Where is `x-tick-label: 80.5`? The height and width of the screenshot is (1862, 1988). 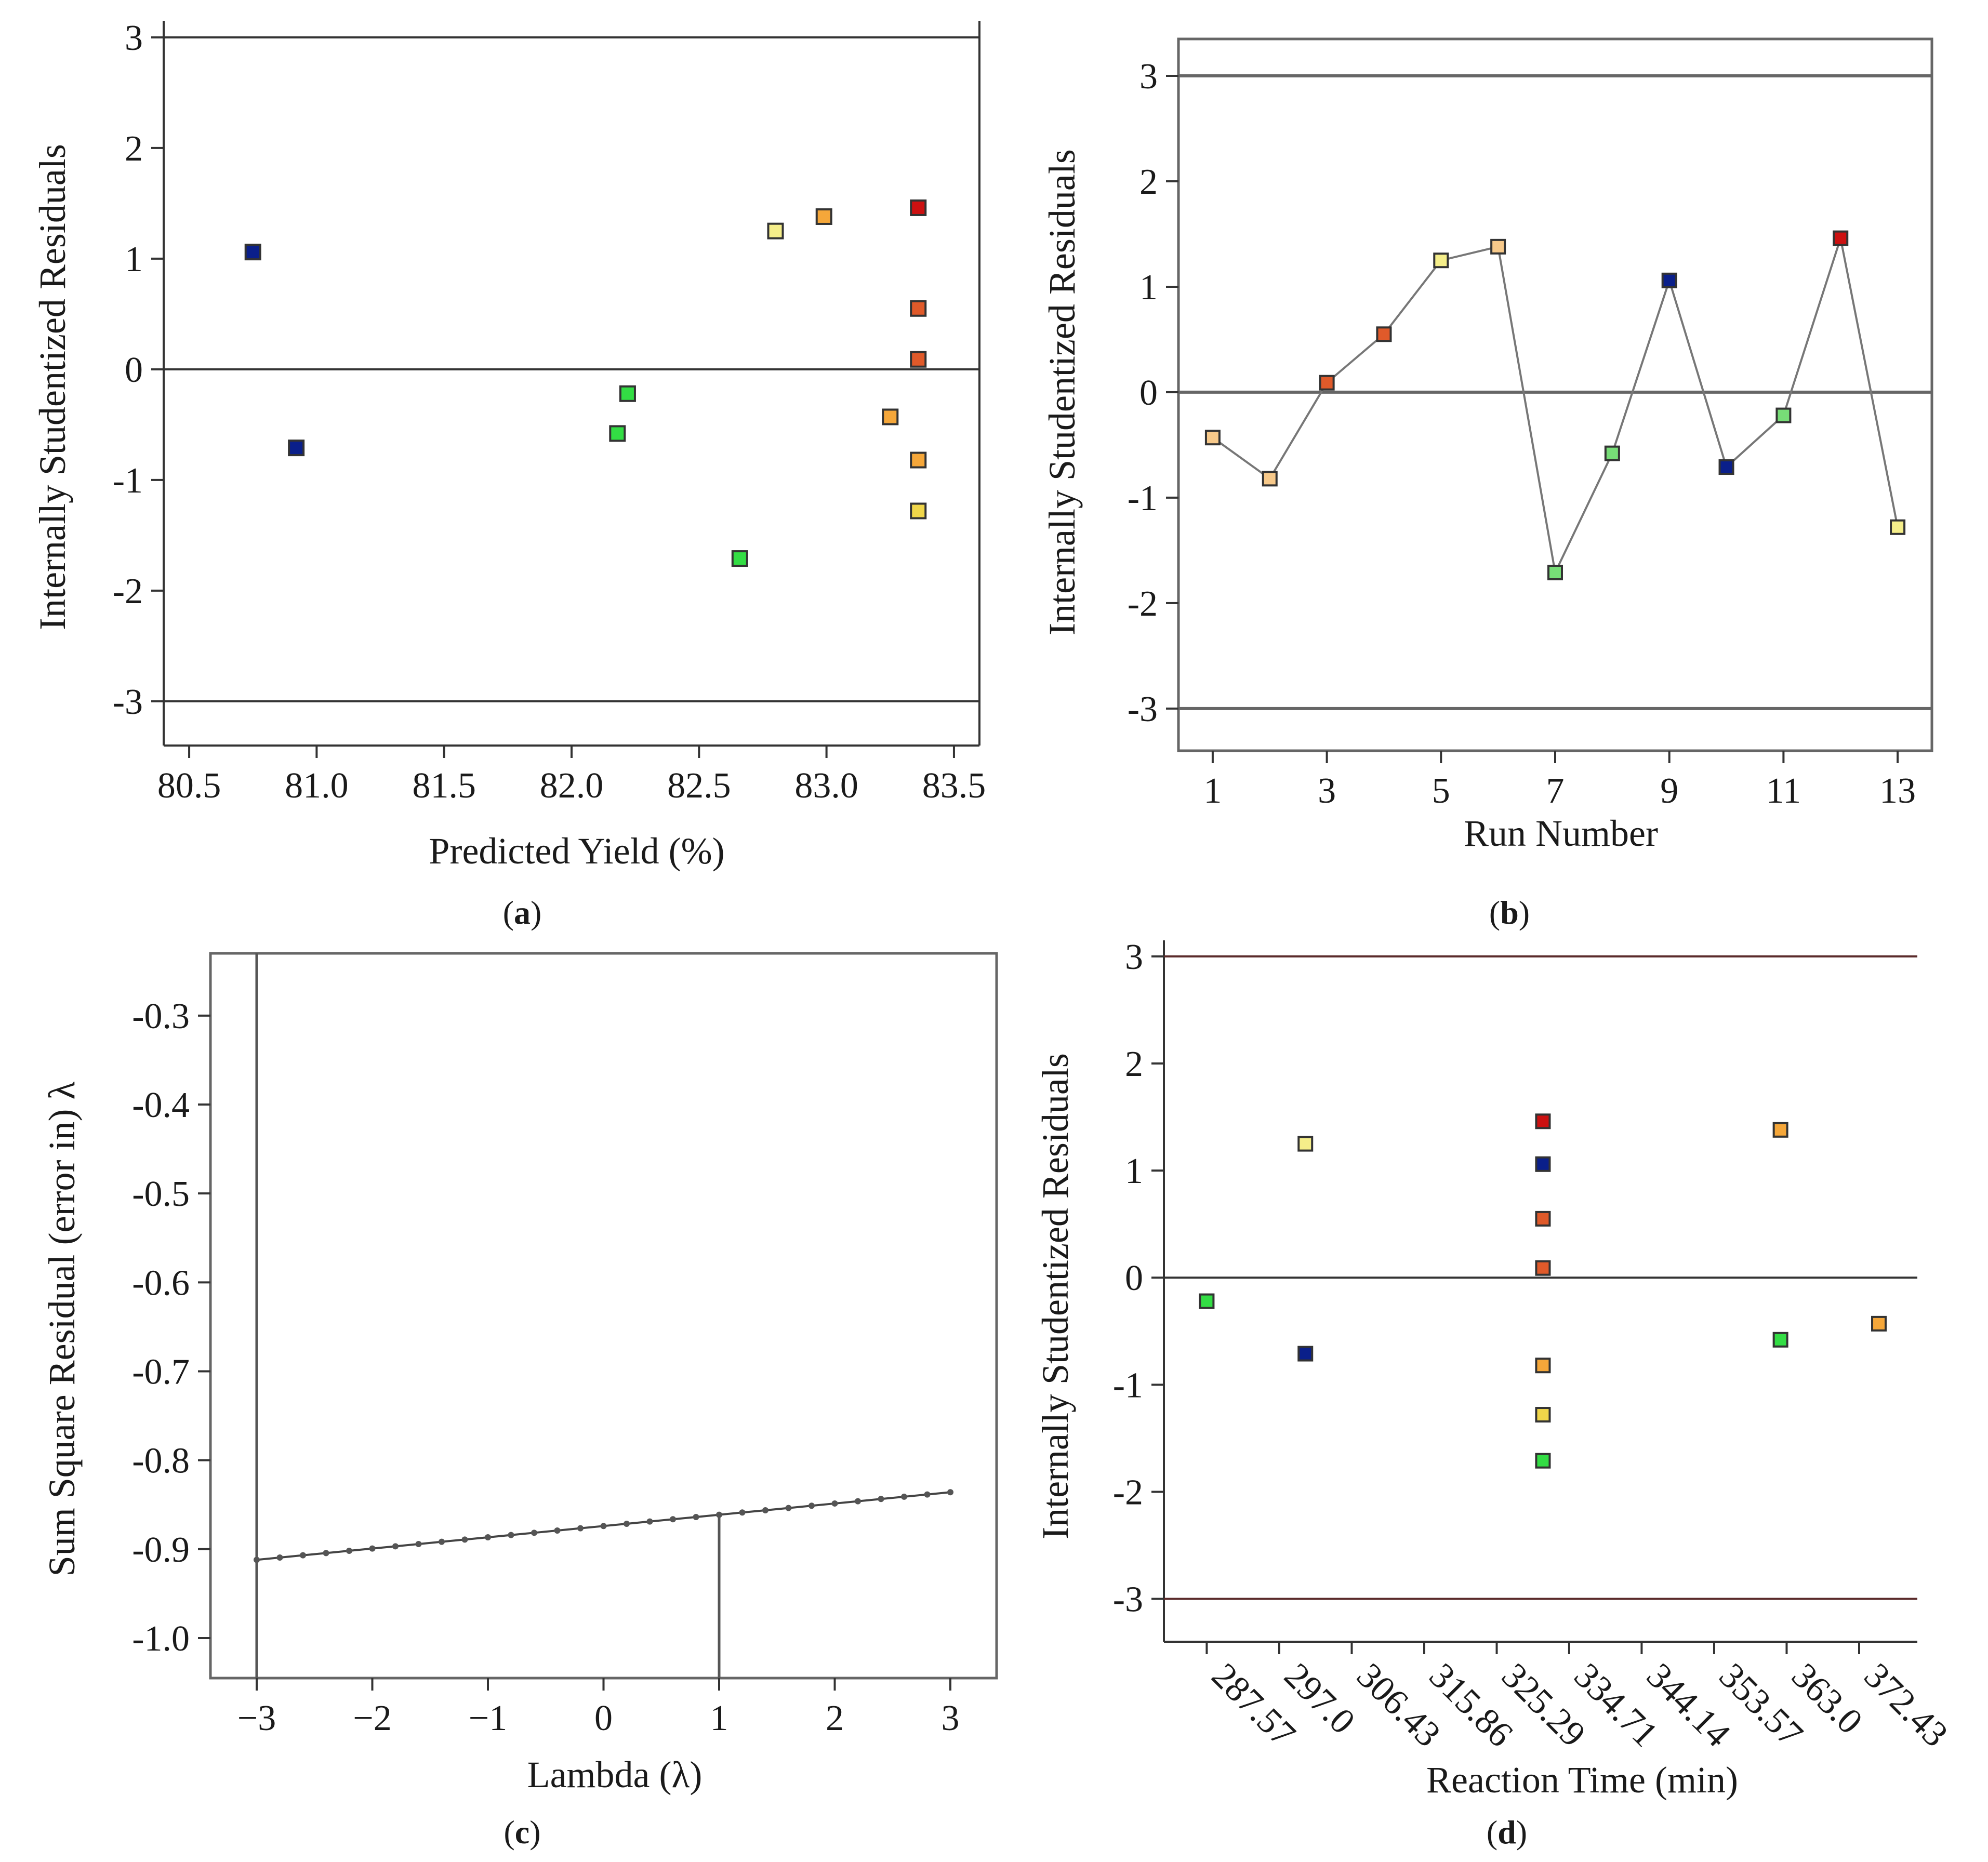 x-tick-label: 80.5 is located at coordinates (189, 786).